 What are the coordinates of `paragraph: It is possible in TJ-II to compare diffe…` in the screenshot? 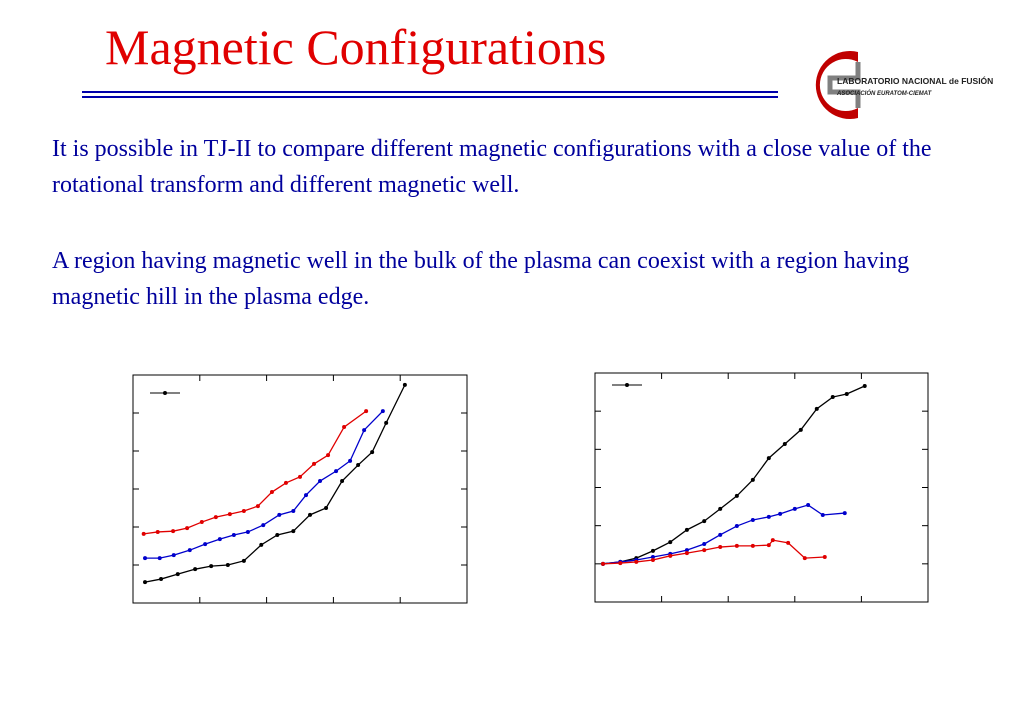 It's located at (492, 167).